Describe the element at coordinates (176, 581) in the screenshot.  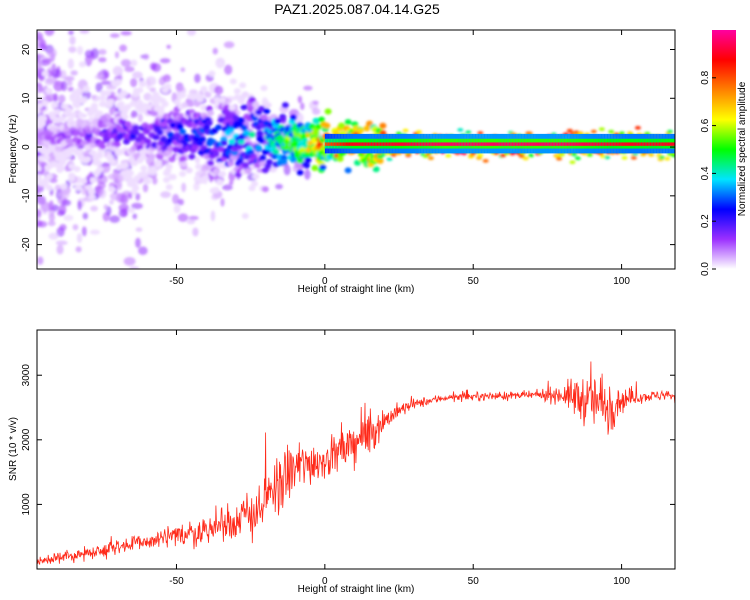
I see `snr-x-tick-label: -50` at that location.